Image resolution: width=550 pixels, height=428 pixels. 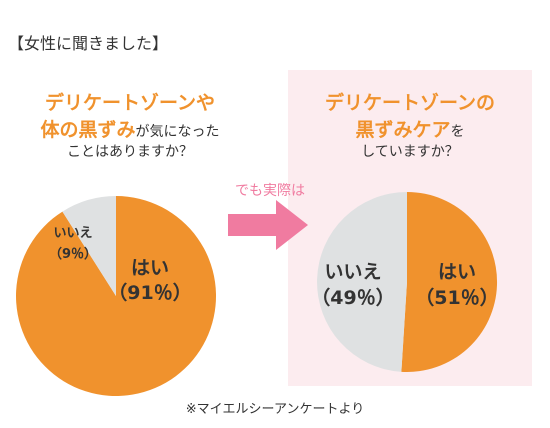 I want to click on left-question-line2-emphasis: 体の黒ずみ, so click(x=88, y=129).